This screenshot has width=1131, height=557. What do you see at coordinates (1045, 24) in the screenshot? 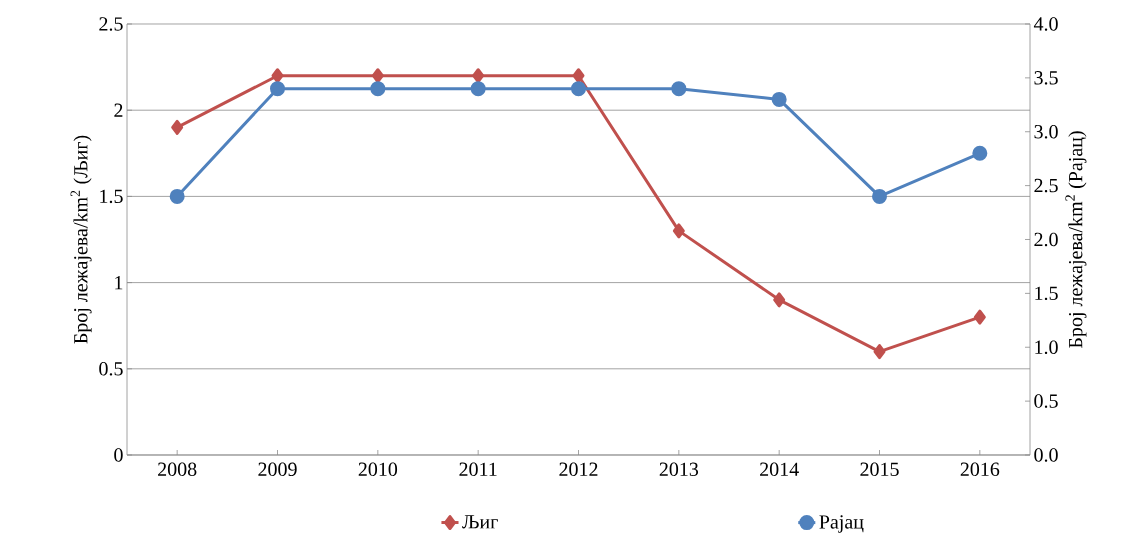
I see `y2-tick-label: 4.0` at bounding box center [1045, 24].